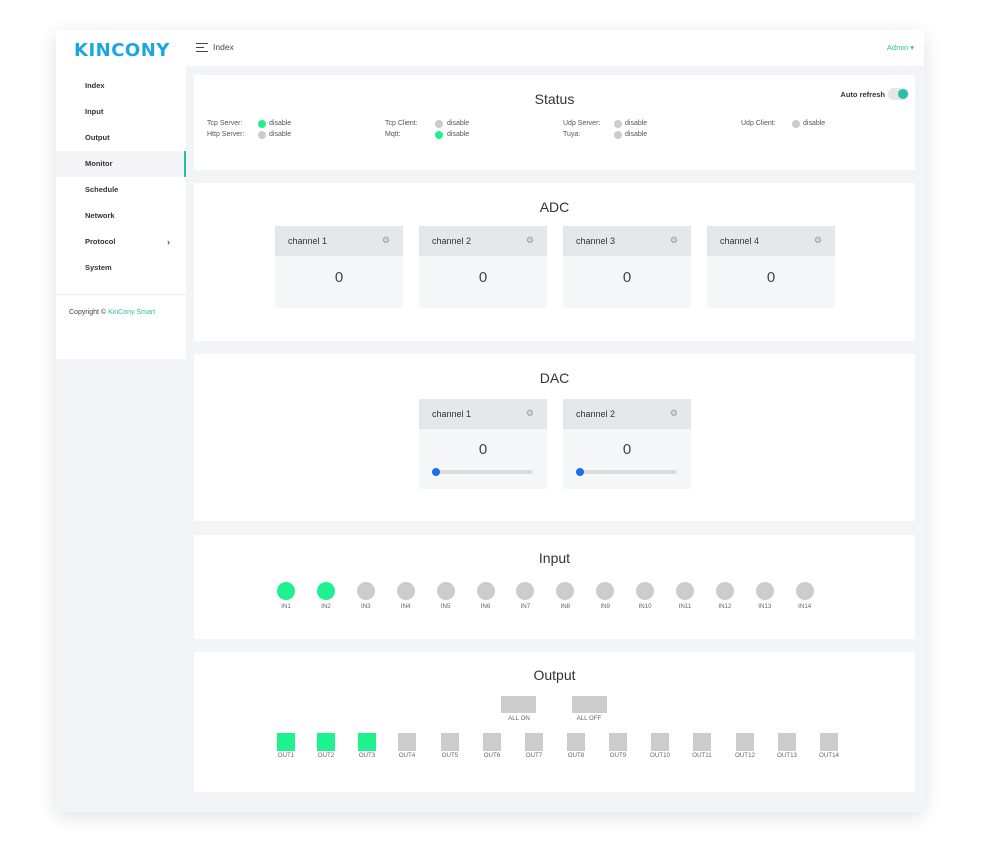  What do you see at coordinates (605, 606) in the screenshot?
I see `input-label: IN9` at bounding box center [605, 606].